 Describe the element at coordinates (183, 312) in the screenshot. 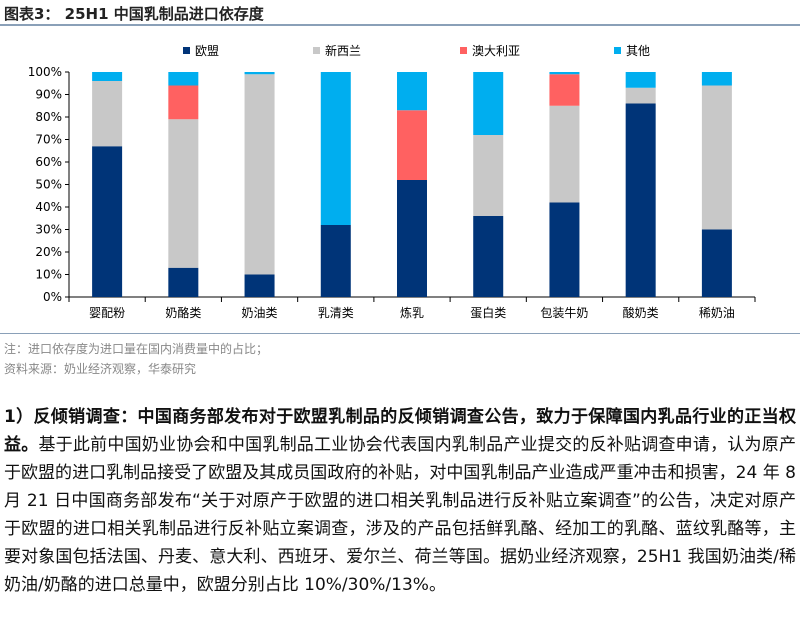

I see `x-tick-label: 奶酪类` at that location.